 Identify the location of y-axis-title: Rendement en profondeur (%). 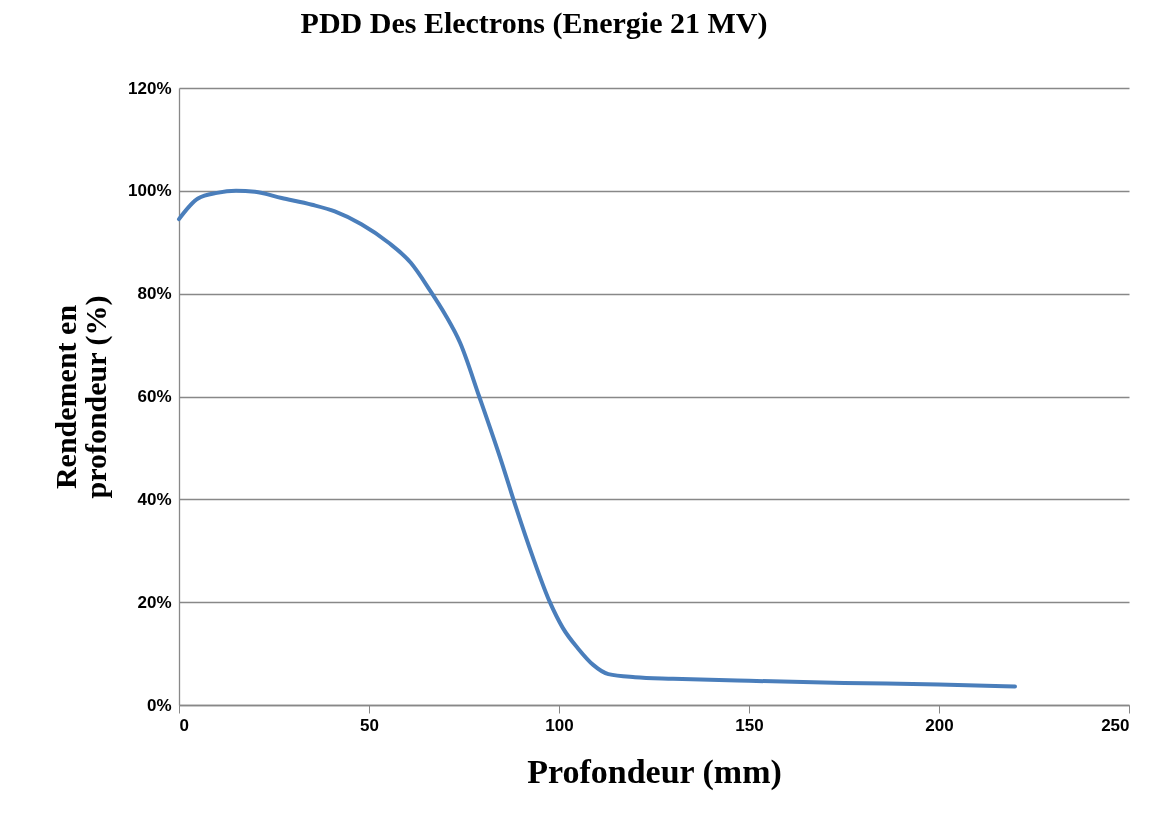
(81, 397).